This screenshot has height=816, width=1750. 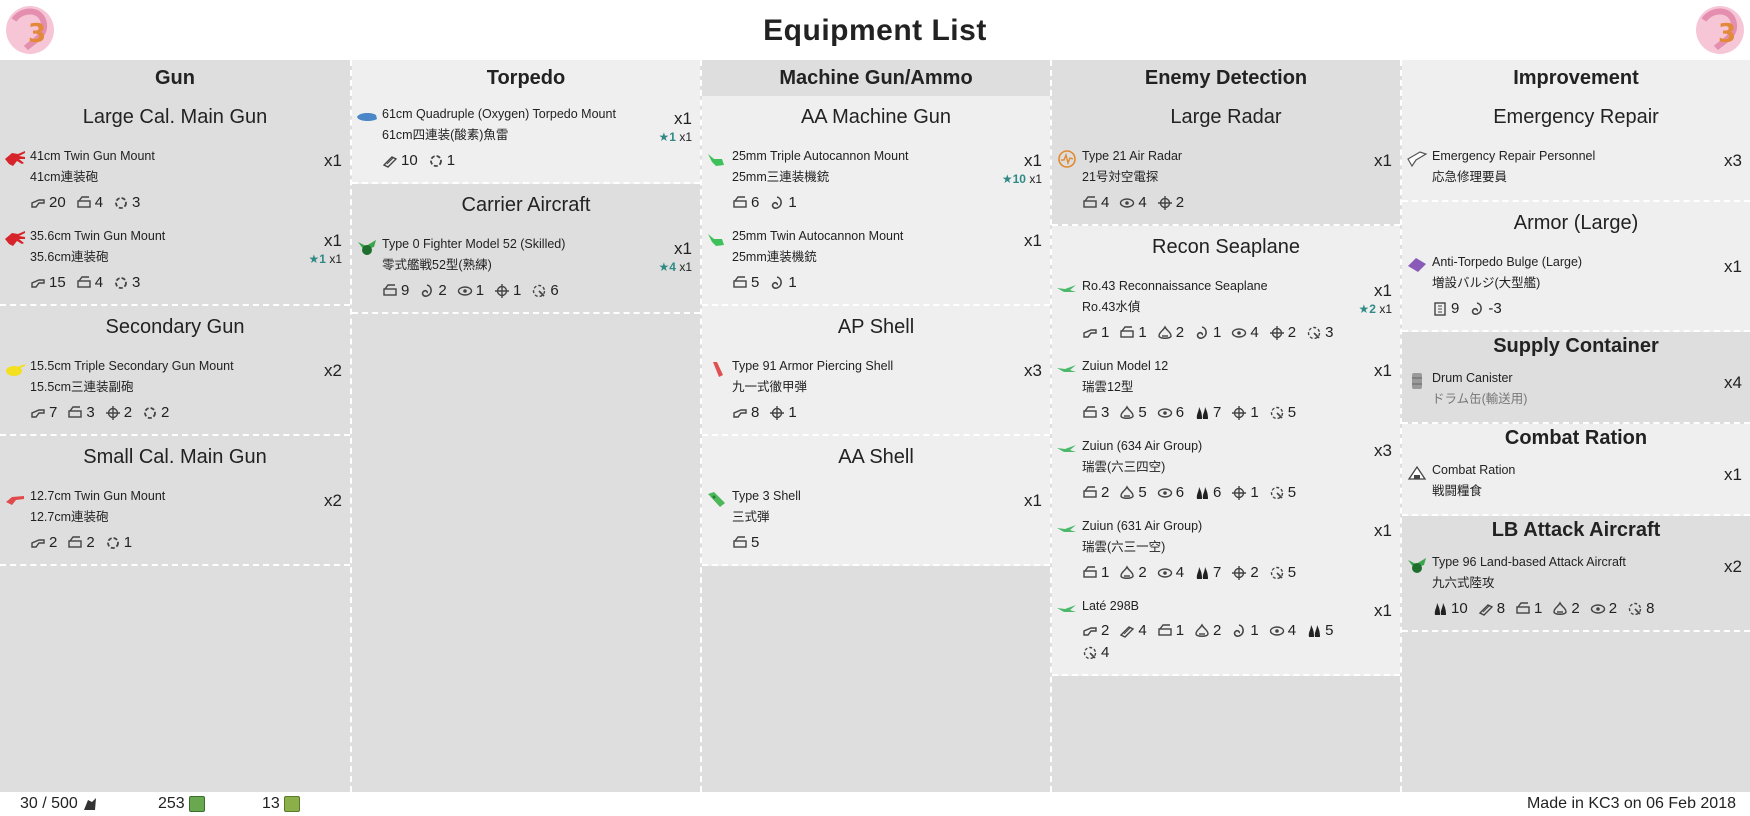 I want to click on equipment-item: Zuiun (631 Air Group) 瑞雲(六三一空) x1 1 2 4 7 2 5, so click(x=1226, y=548).